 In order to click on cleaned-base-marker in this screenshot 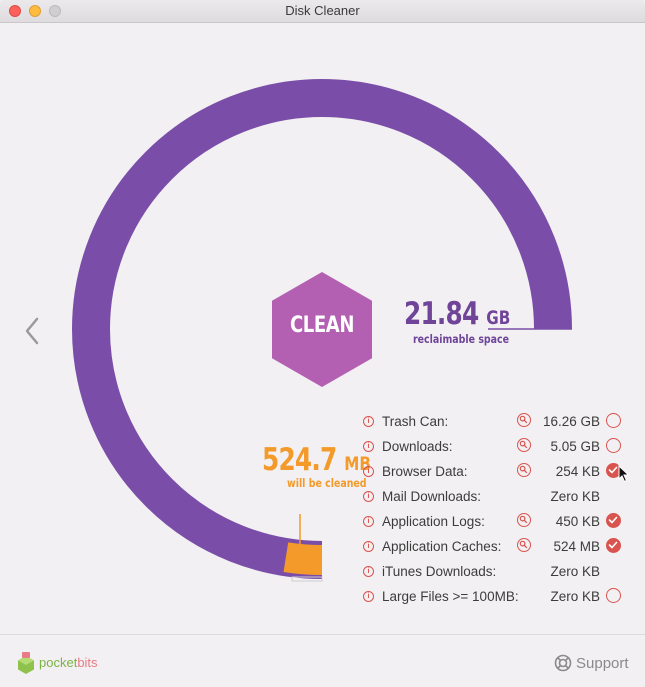, I will do `click(307, 579)`.